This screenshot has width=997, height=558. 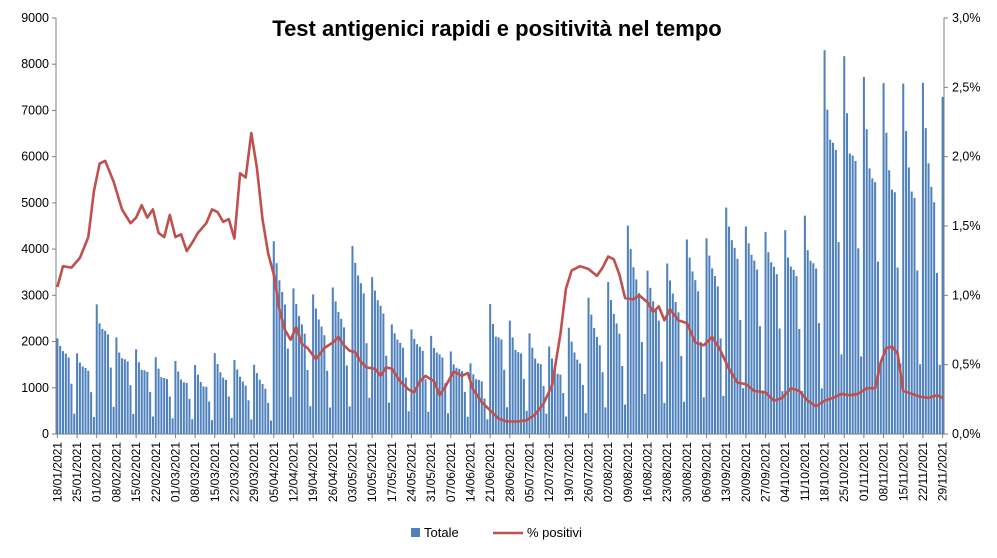 I want to click on x-tick-label: 08/02/2021, so click(x=116, y=472).